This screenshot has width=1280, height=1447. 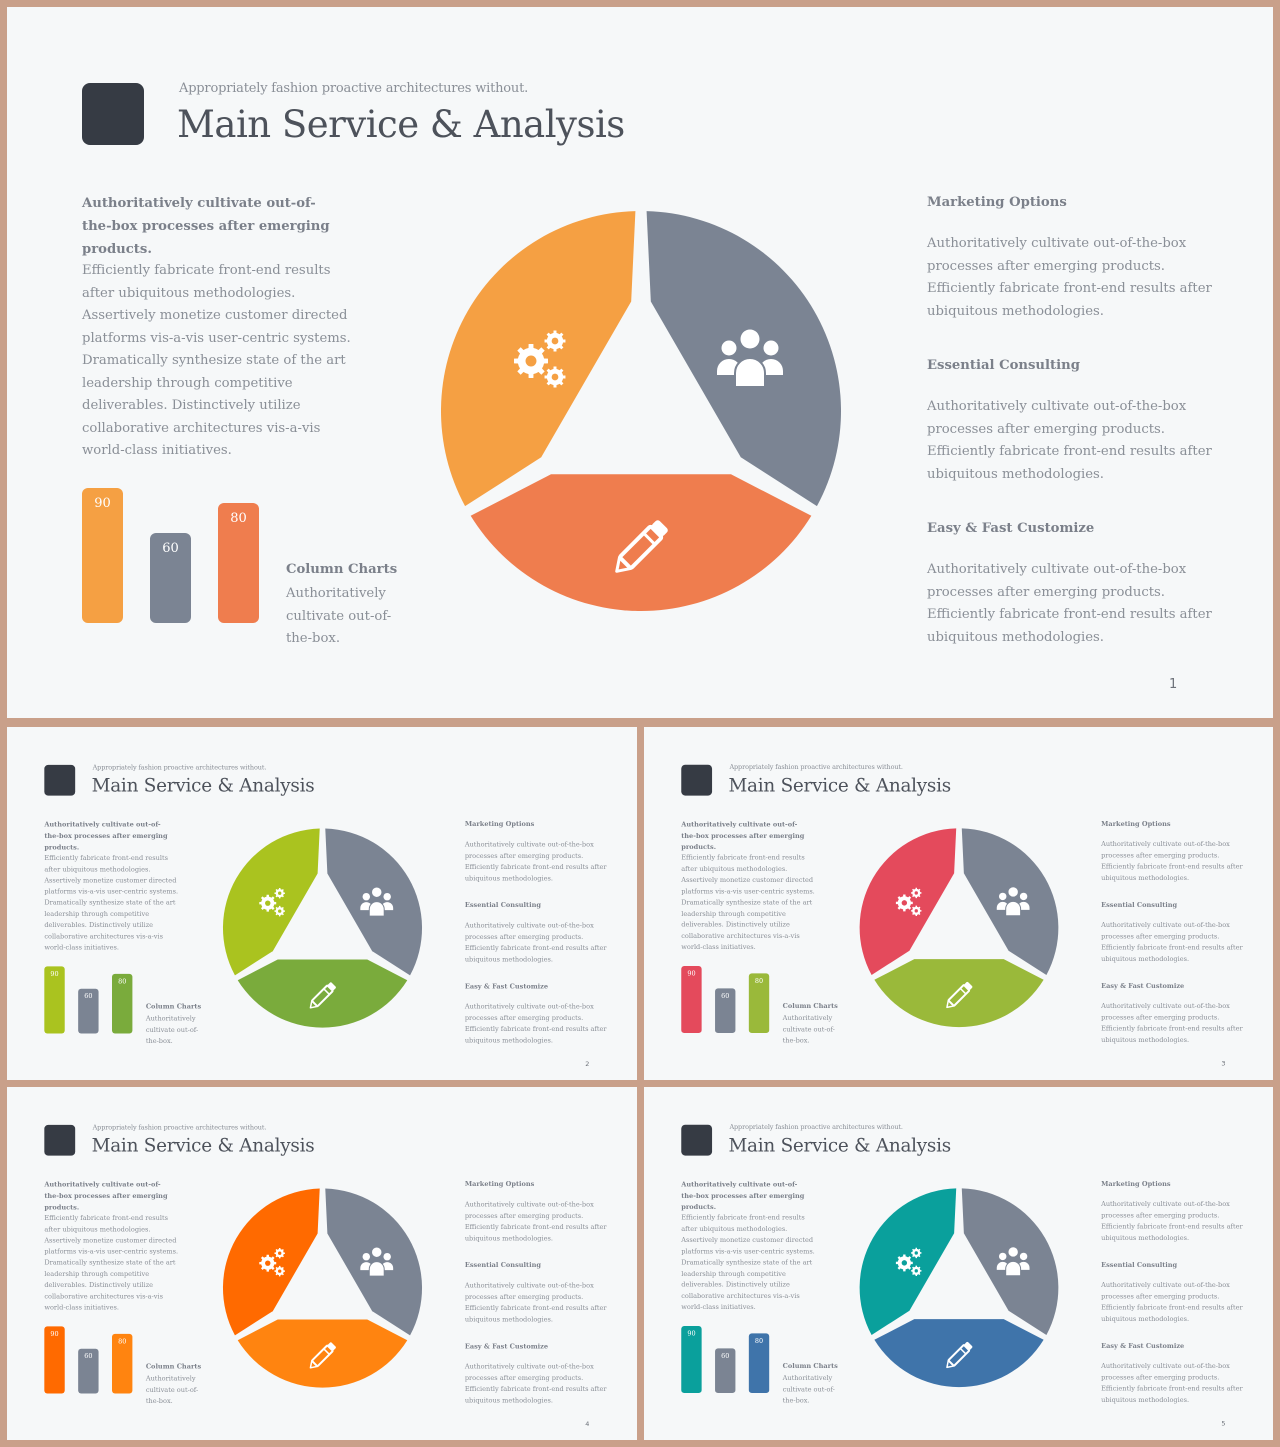 What do you see at coordinates (587, 1424) in the screenshot?
I see `page-number: 4` at bounding box center [587, 1424].